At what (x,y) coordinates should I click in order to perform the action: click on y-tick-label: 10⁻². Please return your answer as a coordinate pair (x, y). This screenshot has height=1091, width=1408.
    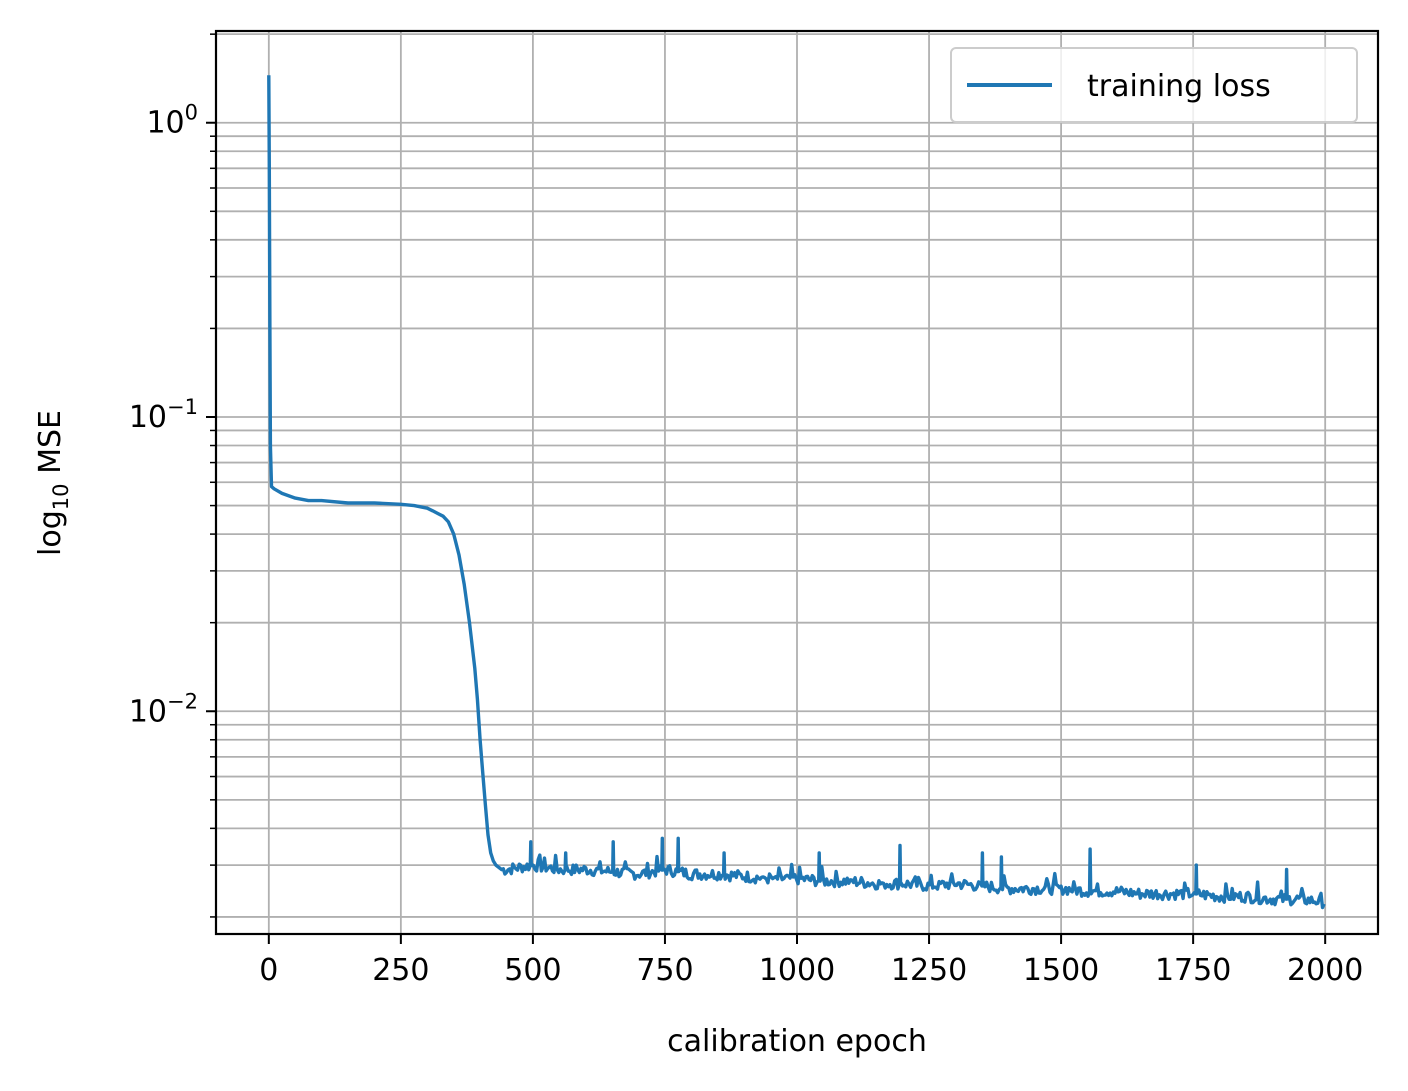
    Looking at the image, I should click on (163, 709).